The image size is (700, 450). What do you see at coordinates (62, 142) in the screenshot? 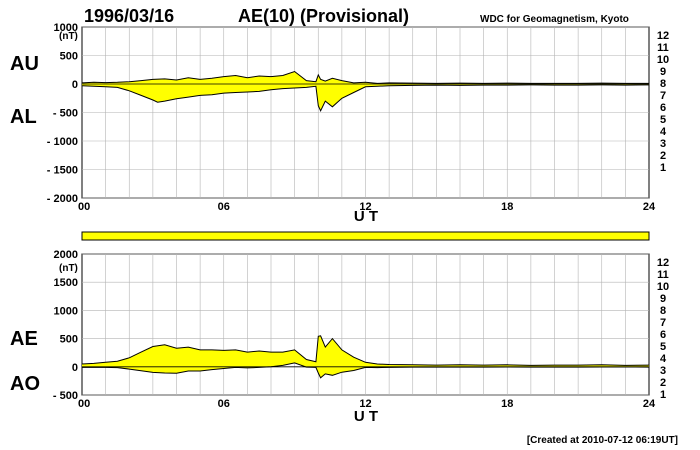
I see `au-al-y-tick-label: - 1000` at bounding box center [62, 142].